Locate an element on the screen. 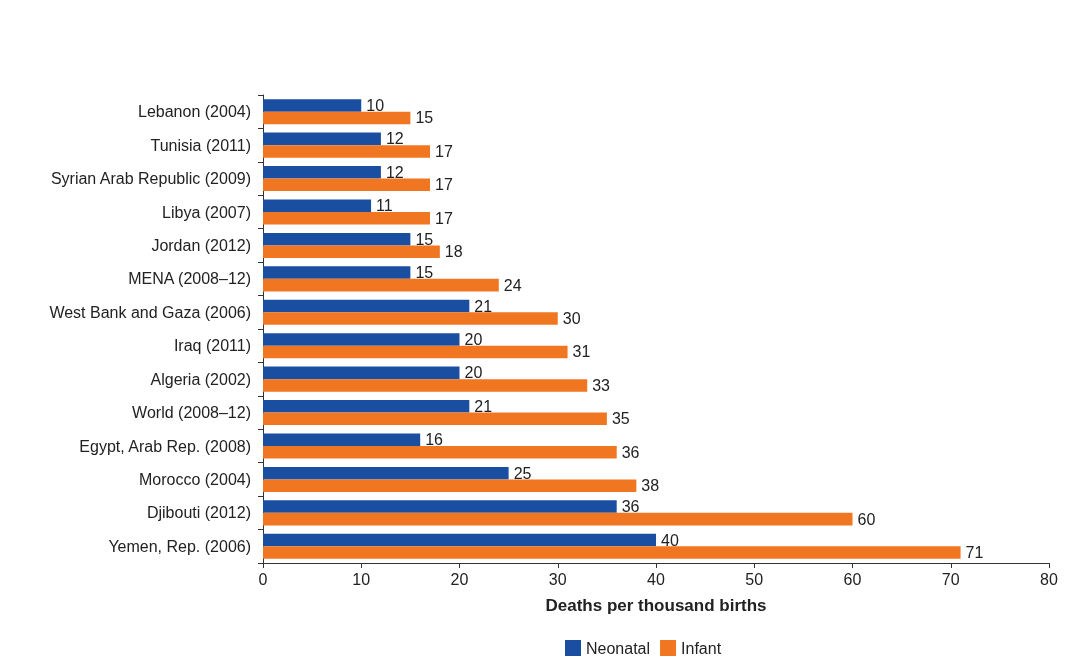 The height and width of the screenshot is (665, 1068). x-tick-label: 0 is located at coordinates (263, 579).